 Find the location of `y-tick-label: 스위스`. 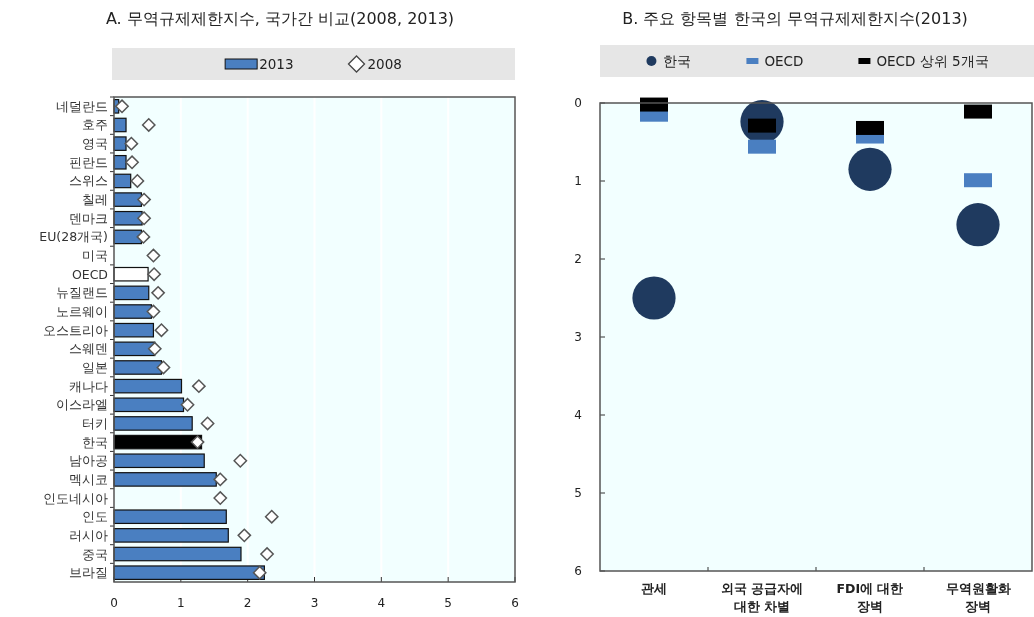

y-tick-label: 스위스 is located at coordinates (88, 181).